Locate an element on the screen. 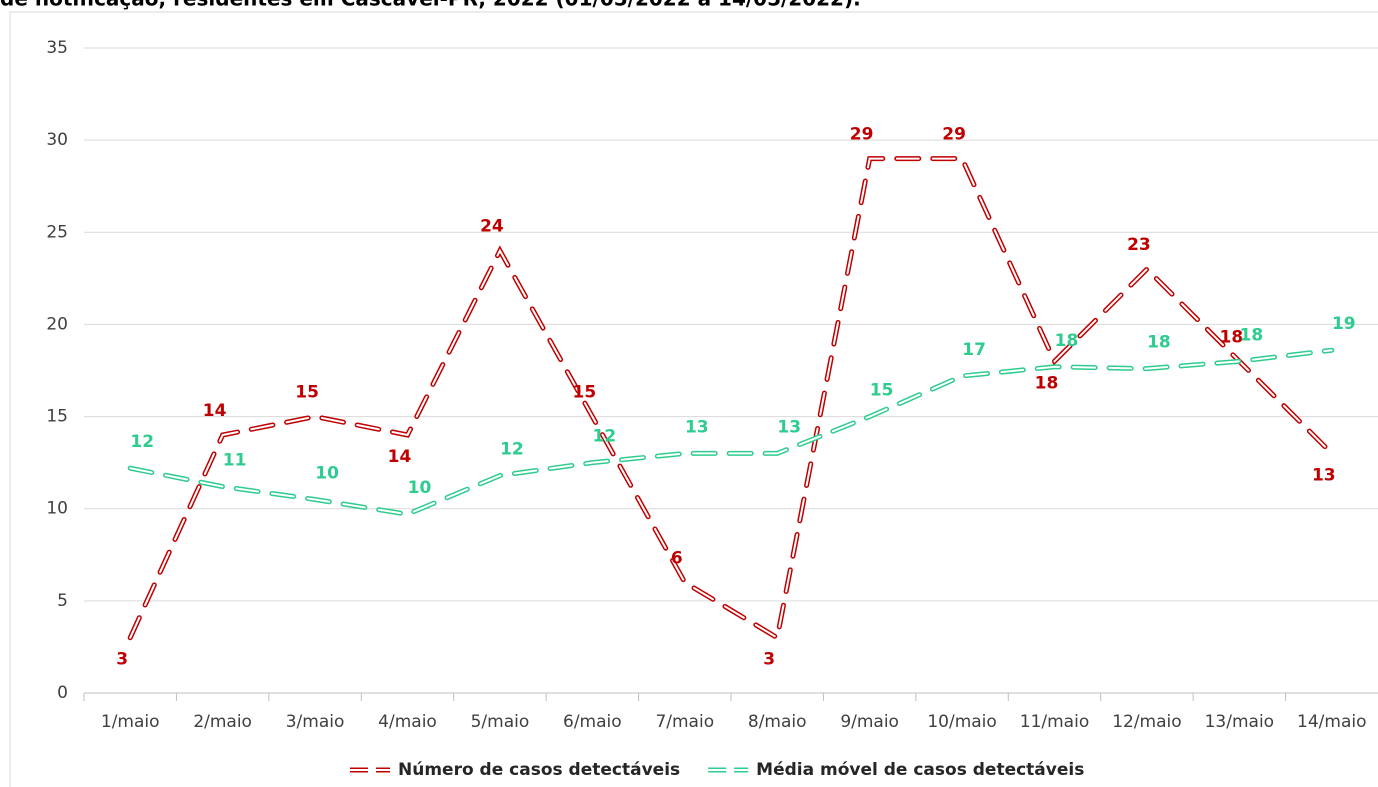  y-tick-label: 5 is located at coordinates (62, 601).